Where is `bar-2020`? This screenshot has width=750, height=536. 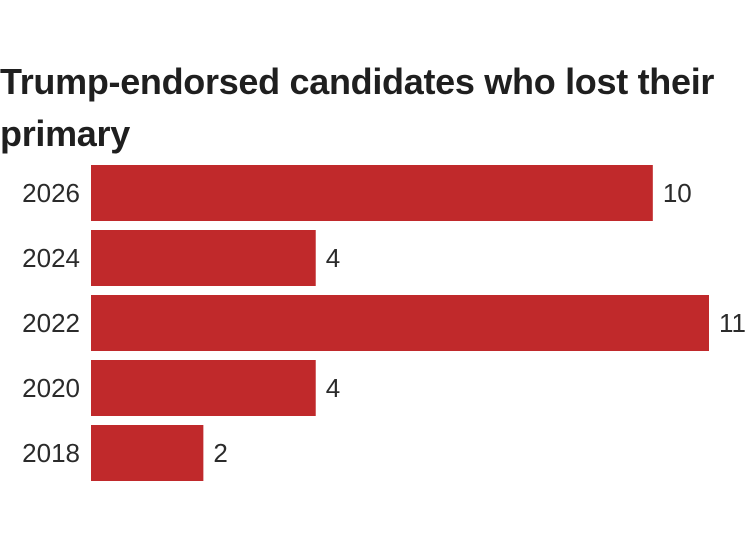
bar-2020 is located at coordinates (203, 388).